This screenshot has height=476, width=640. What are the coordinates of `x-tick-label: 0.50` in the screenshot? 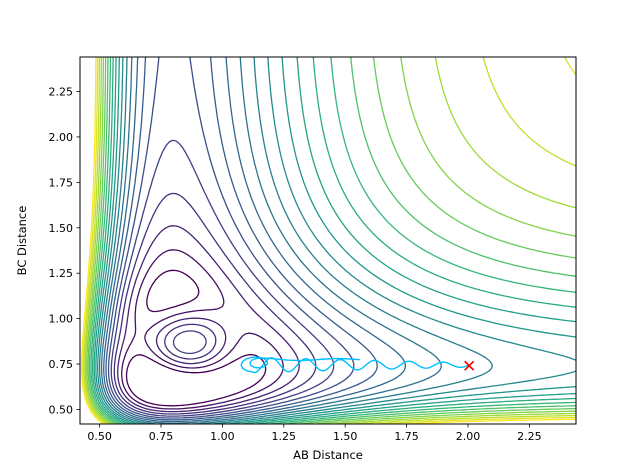 It's located at (99, 436).